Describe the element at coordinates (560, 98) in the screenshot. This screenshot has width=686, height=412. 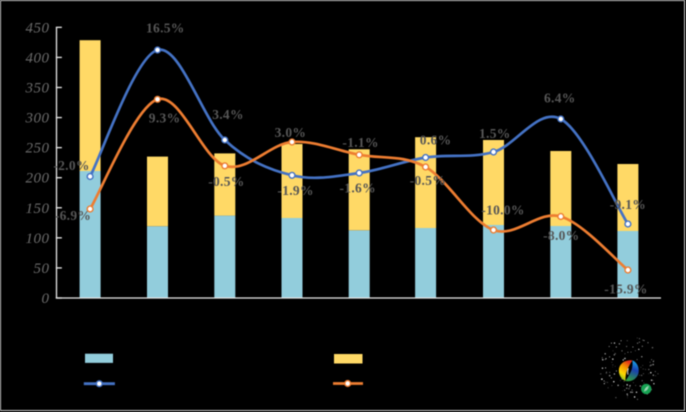
I see `svg-text: 6.4%` at that location.